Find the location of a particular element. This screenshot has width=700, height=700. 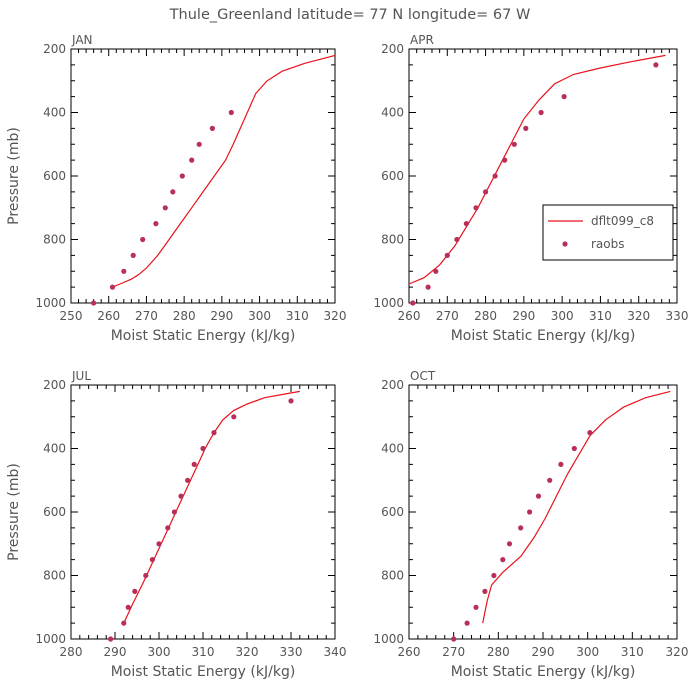

plot-frame is located at coordinates (543, 512).